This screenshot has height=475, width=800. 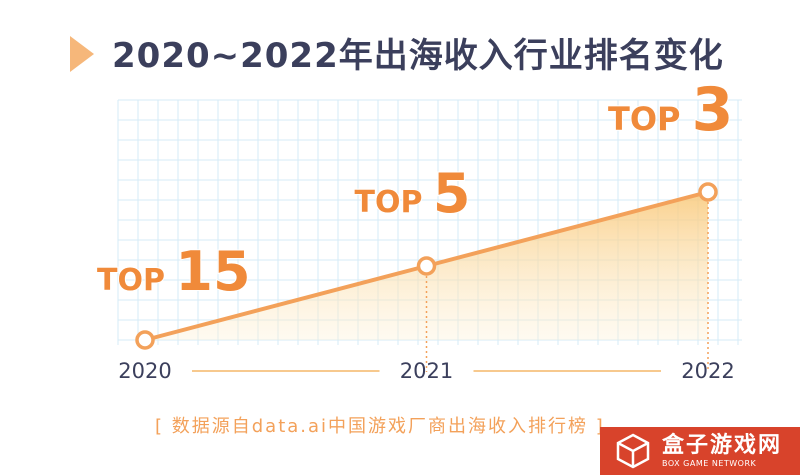 What do you see at coordinates (633, 451) in the screenshot?
I see `cube-logo-icon` at bounding box center [633, 451].